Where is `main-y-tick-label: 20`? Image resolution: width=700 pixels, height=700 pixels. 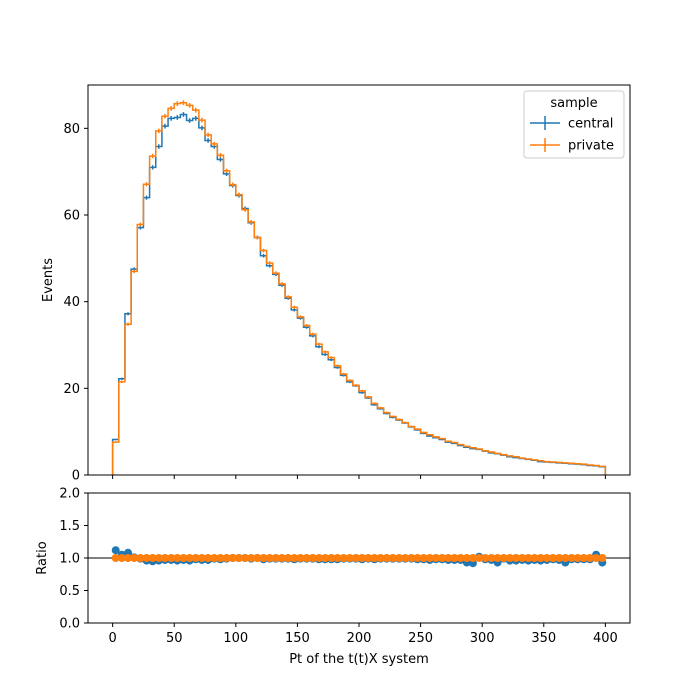
main-y-tick-label: 20 is located at coordinates (71, 389).